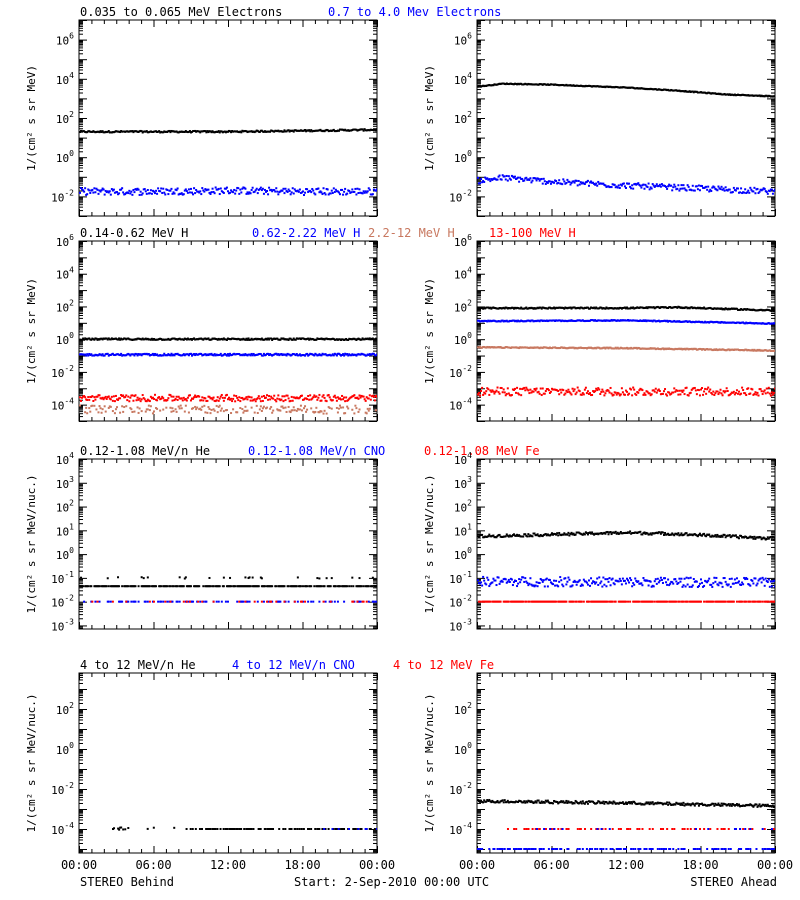 The height and width of the screenshot is (900, 800). I want to click on y-tick-label: 10-3, so click(62, 625).